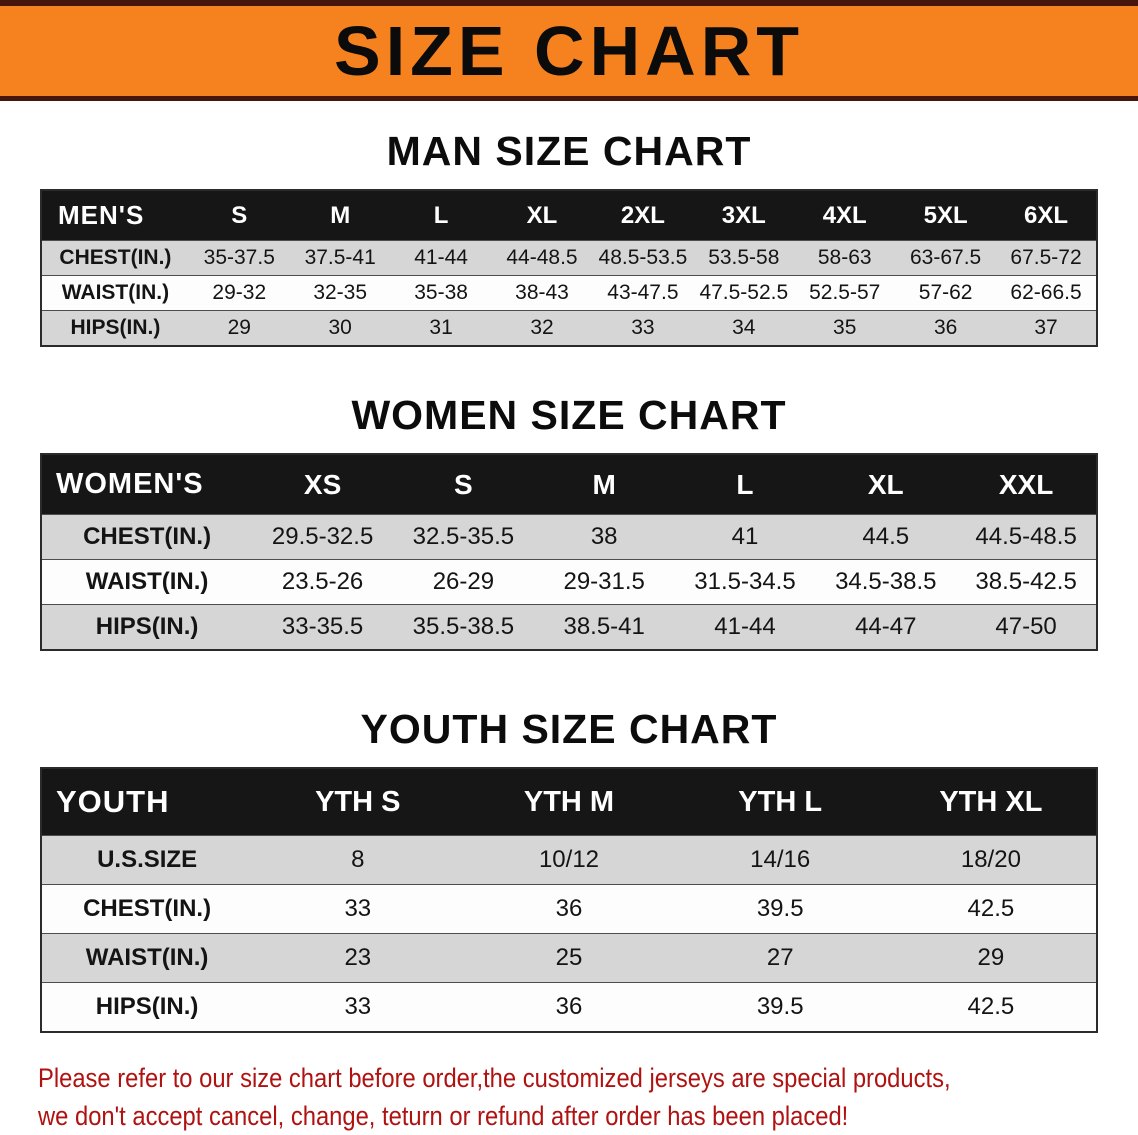 Image resolution: width=1138 pixels, height=1135 pixels. Describe the element at coordinates (990, 860) in the screenshot. I see `value-cell: 18/20` at that location.